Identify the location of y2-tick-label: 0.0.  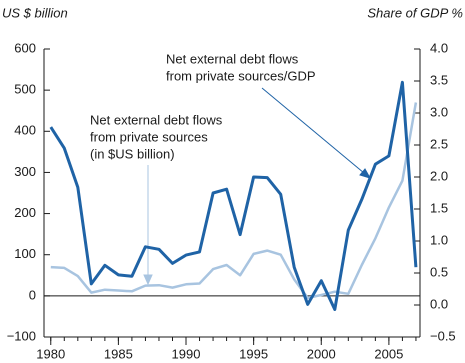
(439, 303).